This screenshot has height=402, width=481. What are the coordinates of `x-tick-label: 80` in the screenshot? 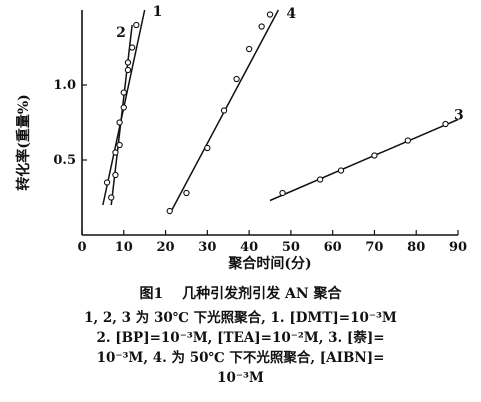 It's located at (416, 247).